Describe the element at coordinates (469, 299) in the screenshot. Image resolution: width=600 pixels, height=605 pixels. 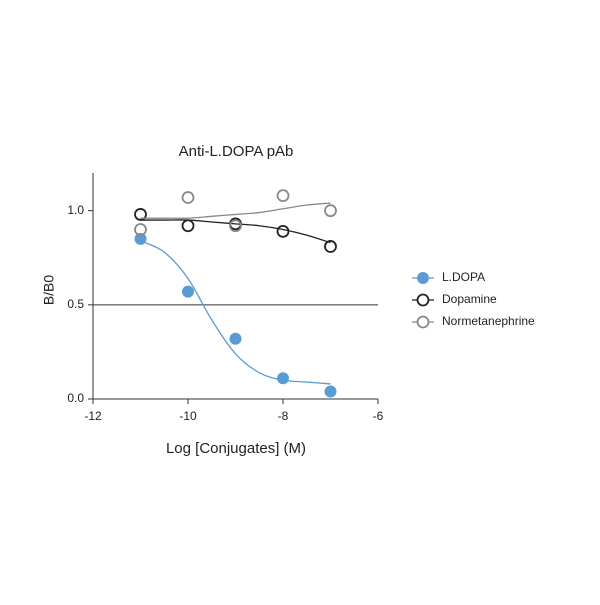
I see `legend-label: Dopamine` at that location.